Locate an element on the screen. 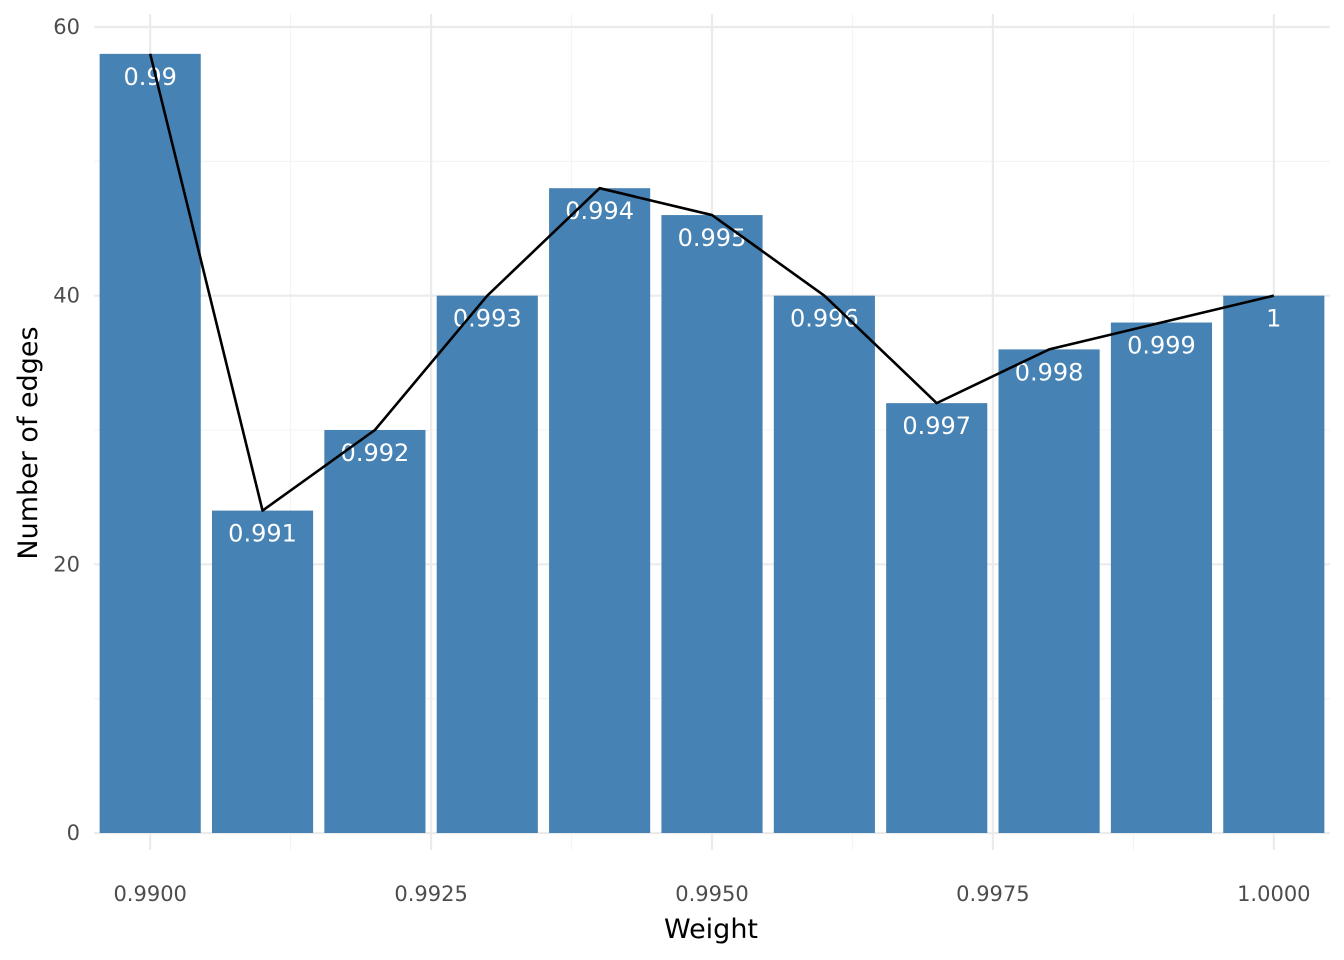 The image size is (1344, 960). x-axis-title: Weight is located at coordinates (711, 929).